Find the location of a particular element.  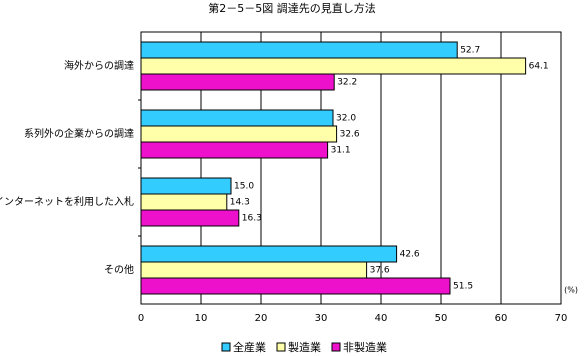

x-tick-label: 40 is located at coordinates (381, 318).